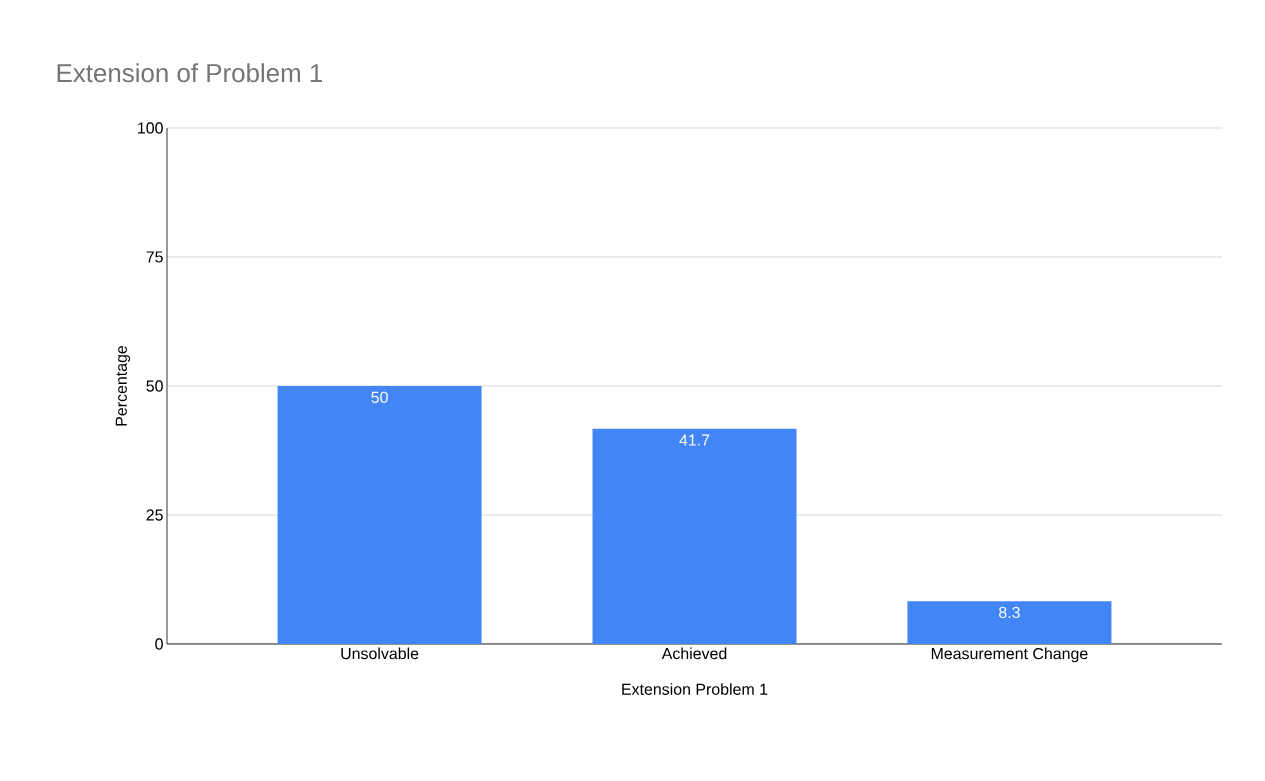  What do you see at coordinates (694, 653) in the screenshot?
I see `x-tick-label: Achieved` at bounding box center [694, 653].